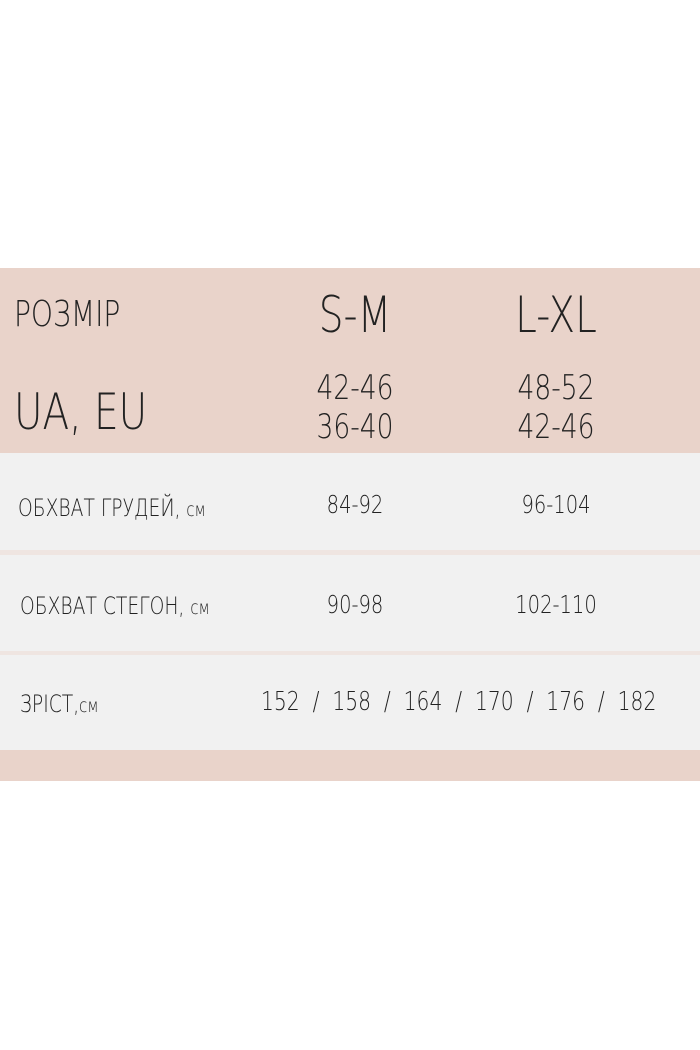 The height and width of the screenshot is (1050, 700). What do you see at coordinates (355, 315) in the screenshot?
I see `size-name-sm: S-M` at bounding box center [355, 315].